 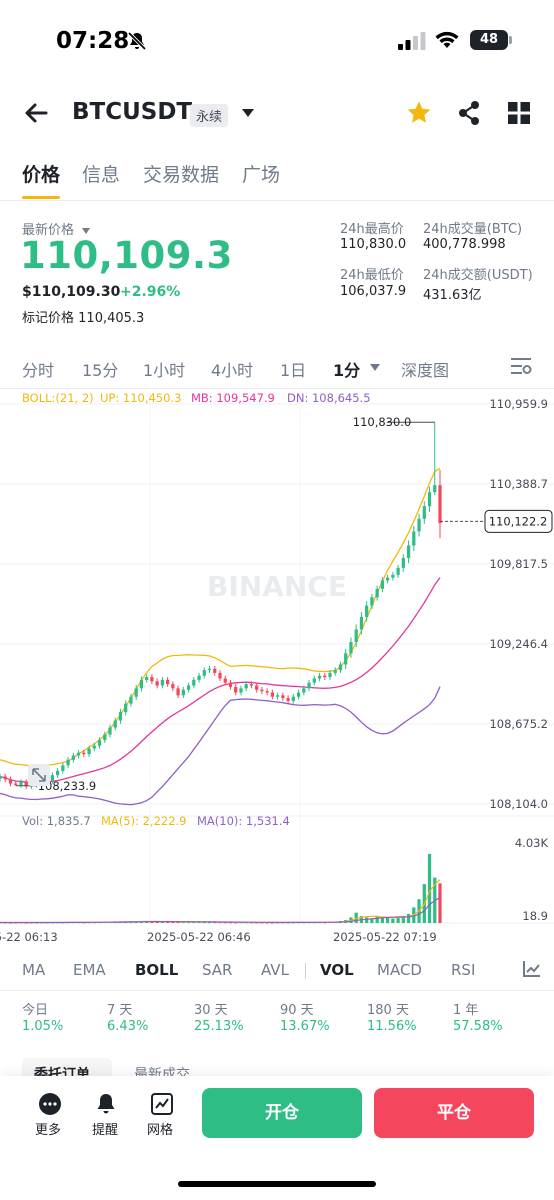 What do you see at coordinates (93, 41) in the screenshot?
I see `status-time: 07:28` at bounding box center [93, 41].